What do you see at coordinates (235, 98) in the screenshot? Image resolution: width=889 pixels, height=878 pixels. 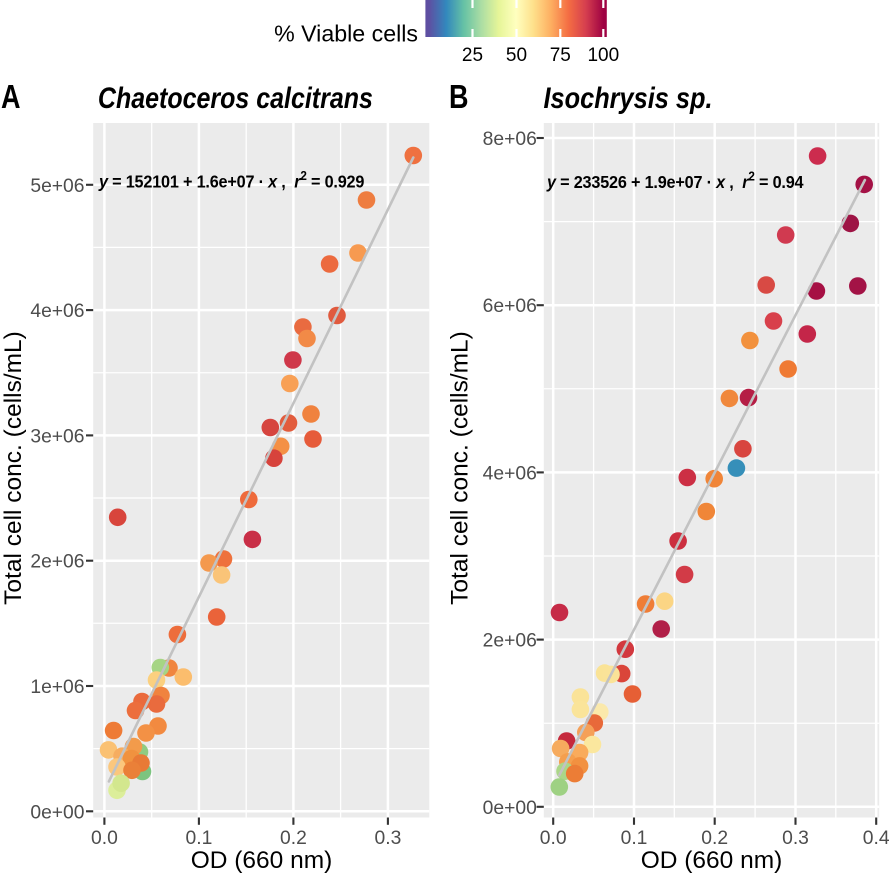 I see `svg-text: Chaetoceros calcitrans` at bounding box center [235, 98].